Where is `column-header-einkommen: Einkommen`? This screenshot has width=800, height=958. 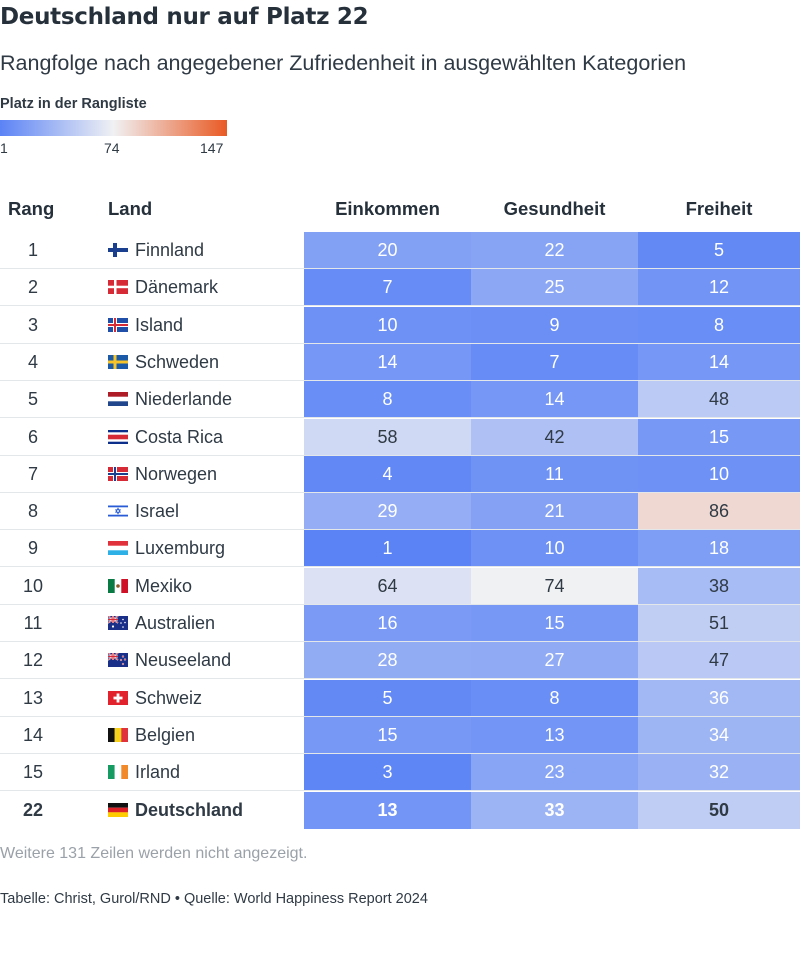 column-header-einkommen: Einkommen is located at coordinates (387, 208).